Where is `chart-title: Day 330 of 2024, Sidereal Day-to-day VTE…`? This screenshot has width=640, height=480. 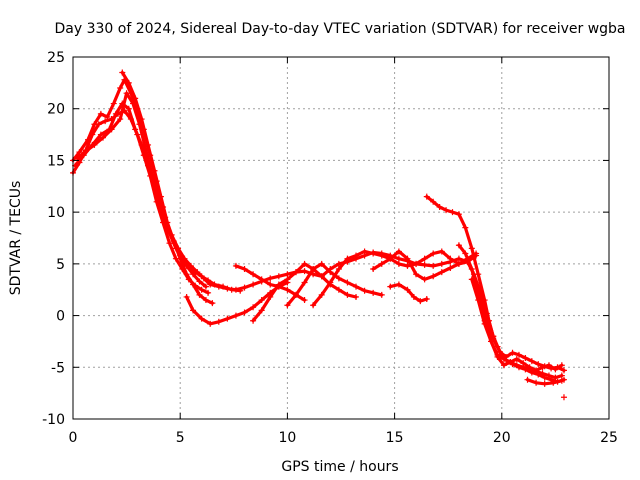
chart-title: Day 330 of 2024, Sidereal Day-to-day VTE… is located at coordinates (339, 29).